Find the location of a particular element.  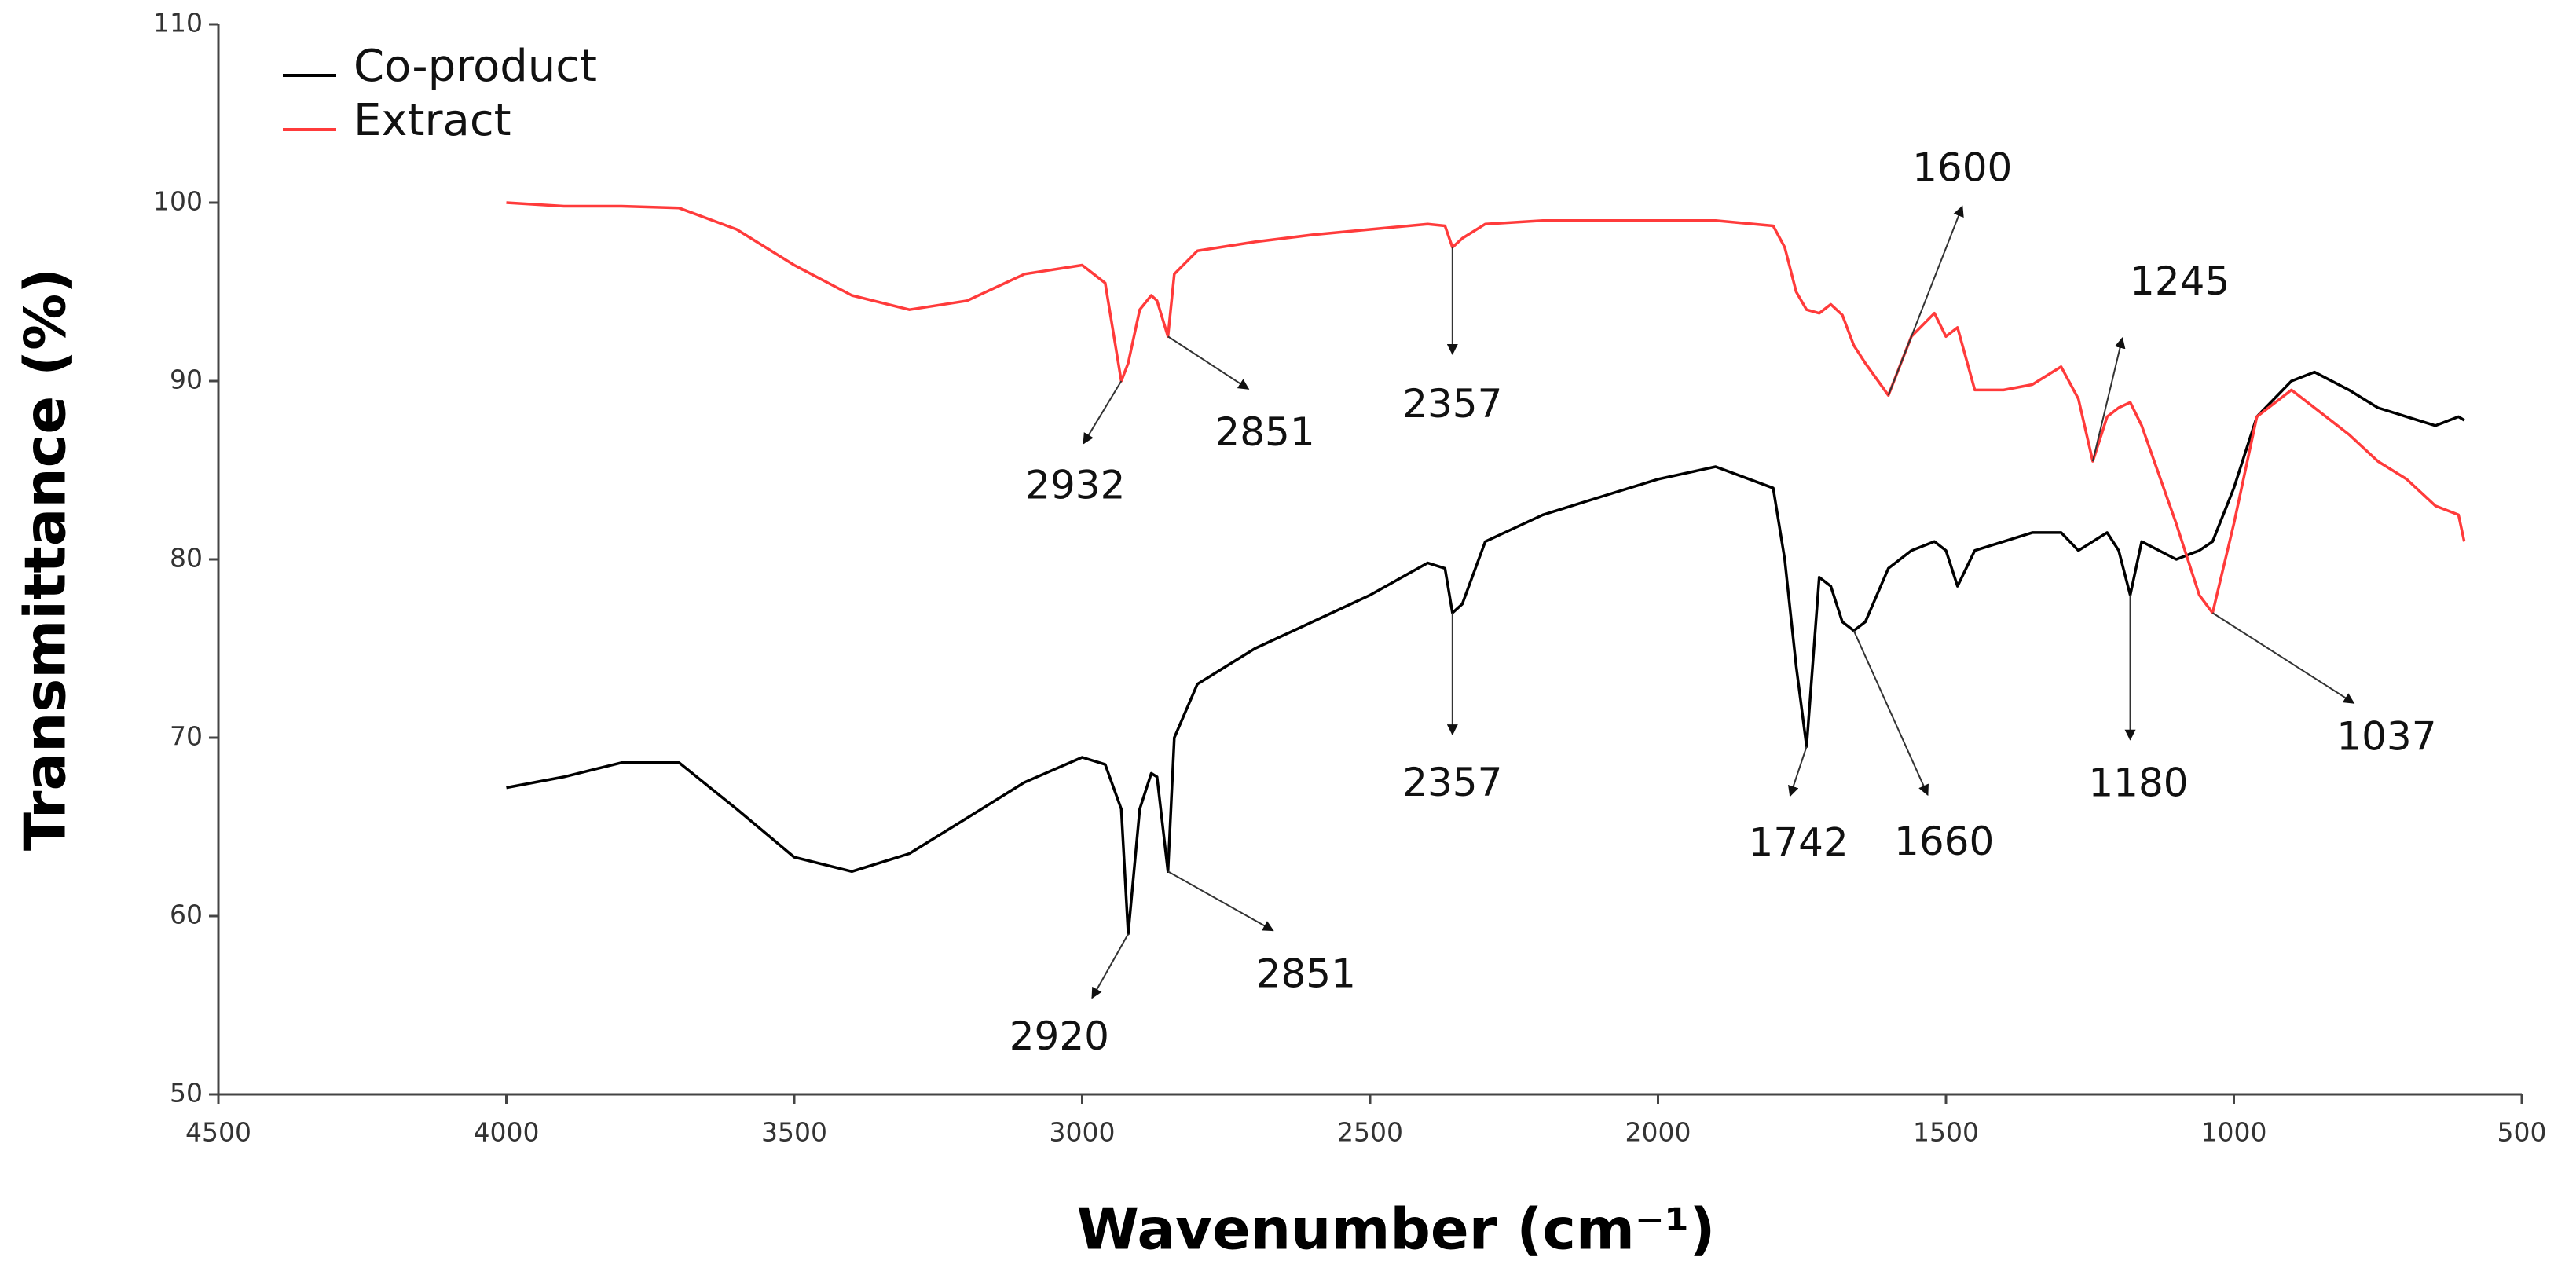

x-tick-label: 500 is located at coordinates (2522, 1132).